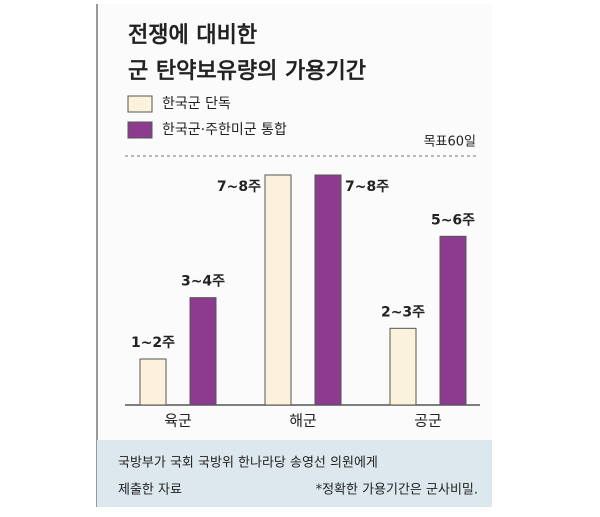 Image resolution: width=600 pixels, height=517 pixels. Describe the element at coordinates (203, 282) in the screenshot. I see `value-label: 3~4주` at that location.